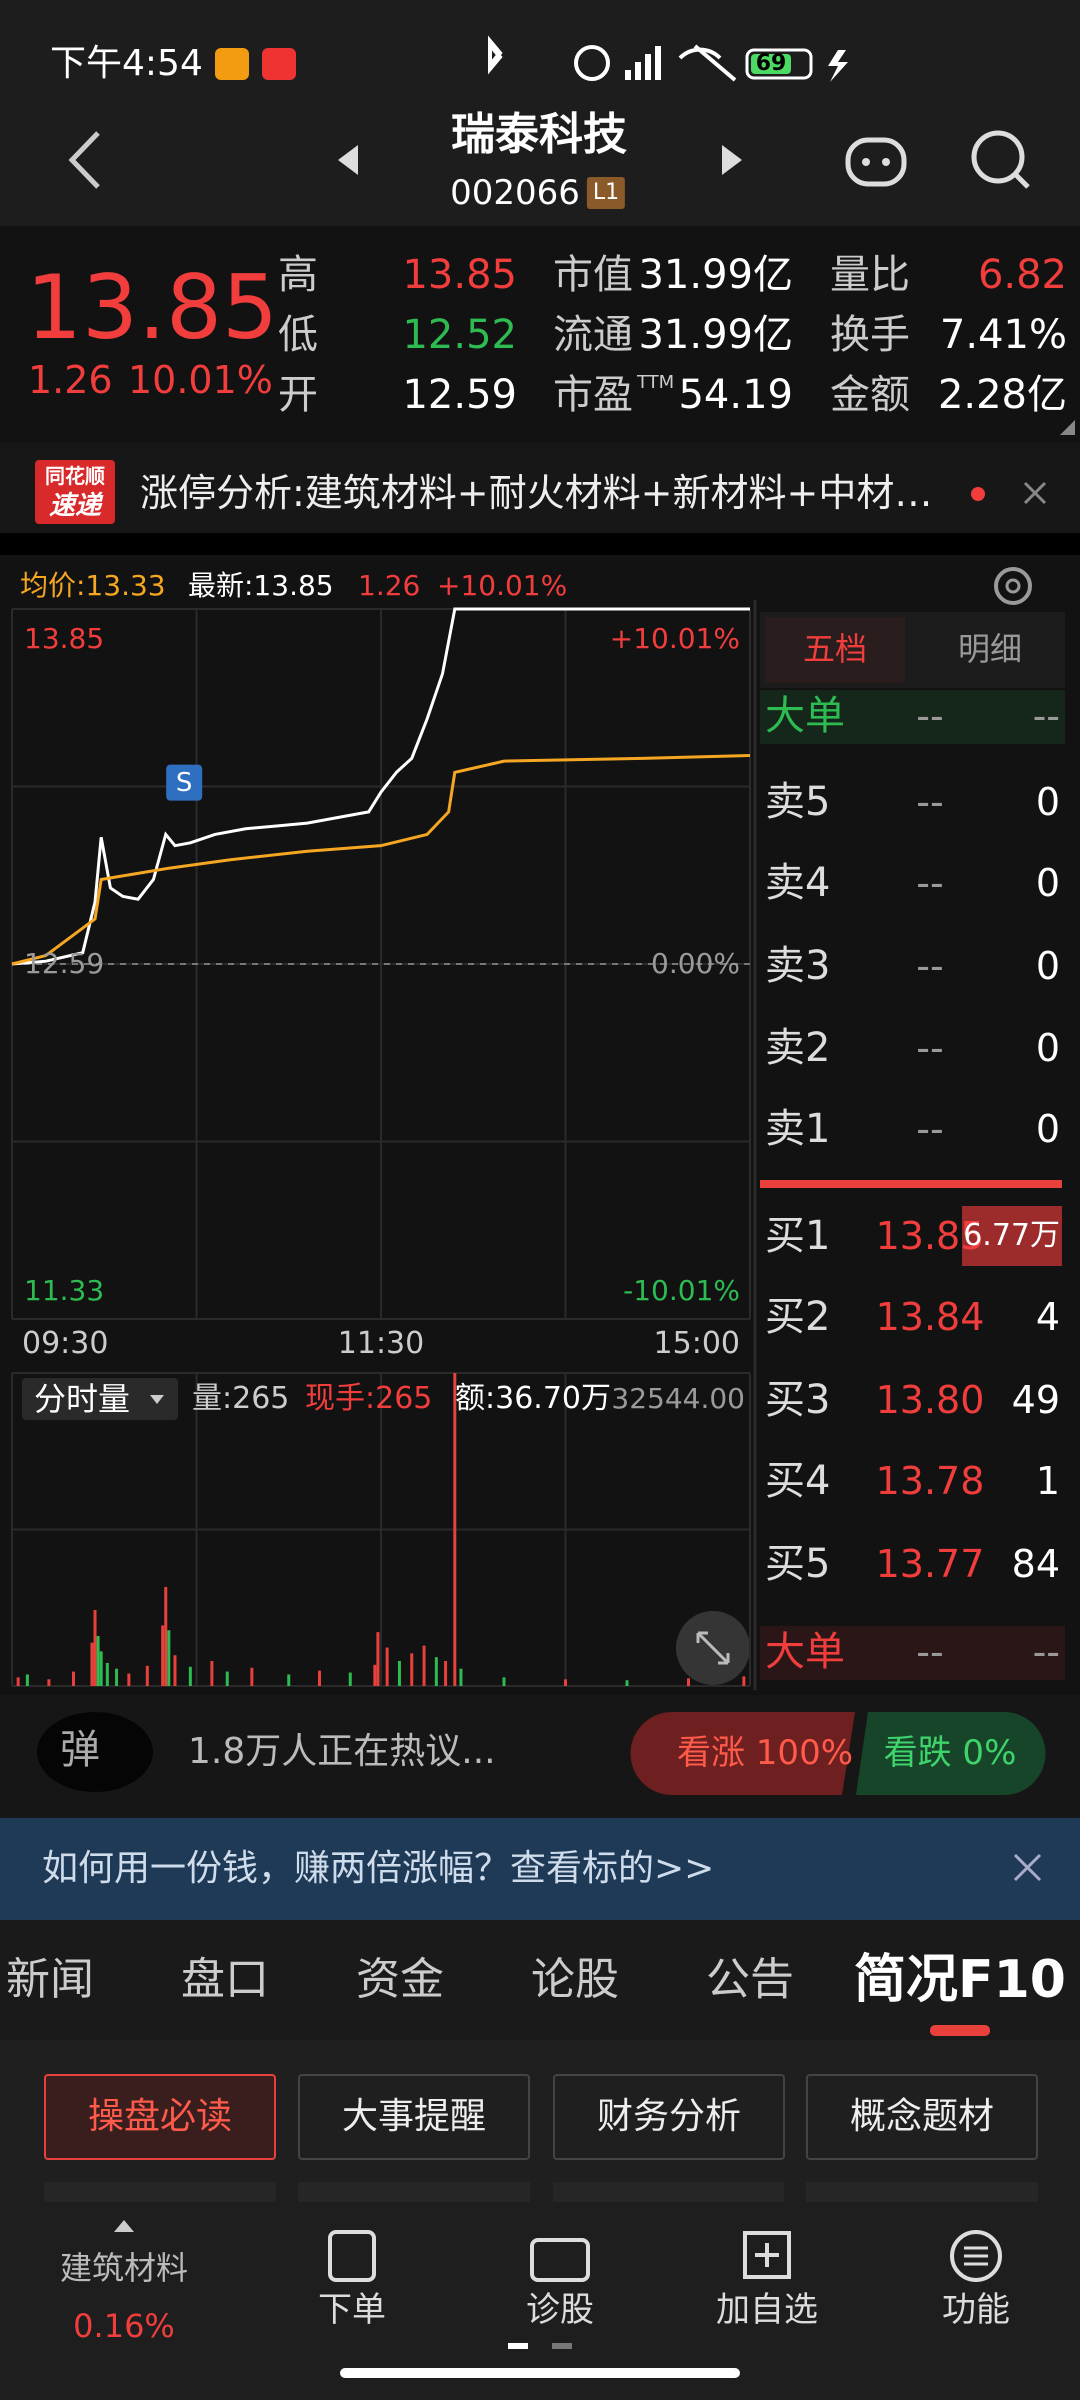 The height and width of the screenshot is (2400, 1080). What do you see at coordinates (976, 2256) in the screenshot?
I see `menu-lines` at bounding box center [976, 2256].